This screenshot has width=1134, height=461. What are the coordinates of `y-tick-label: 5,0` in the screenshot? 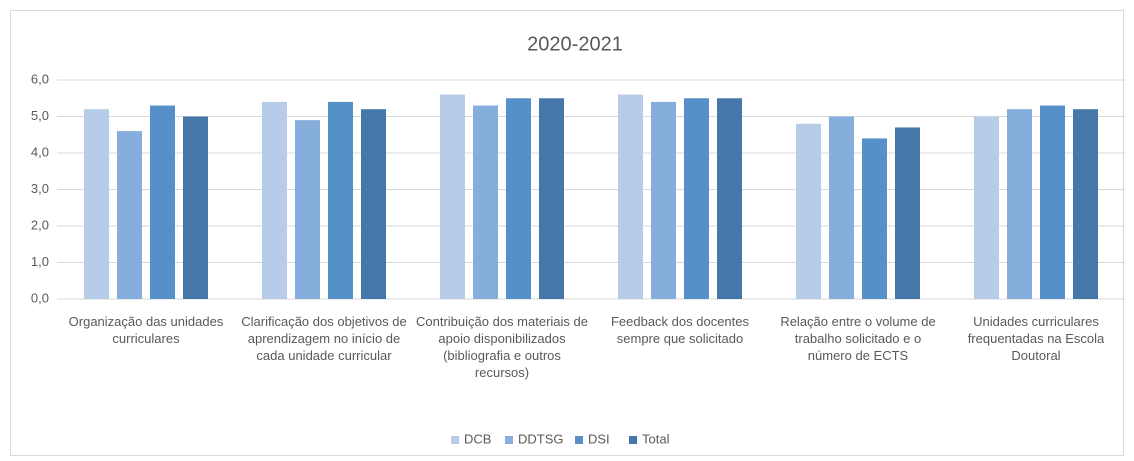 It's located at (40, 115).